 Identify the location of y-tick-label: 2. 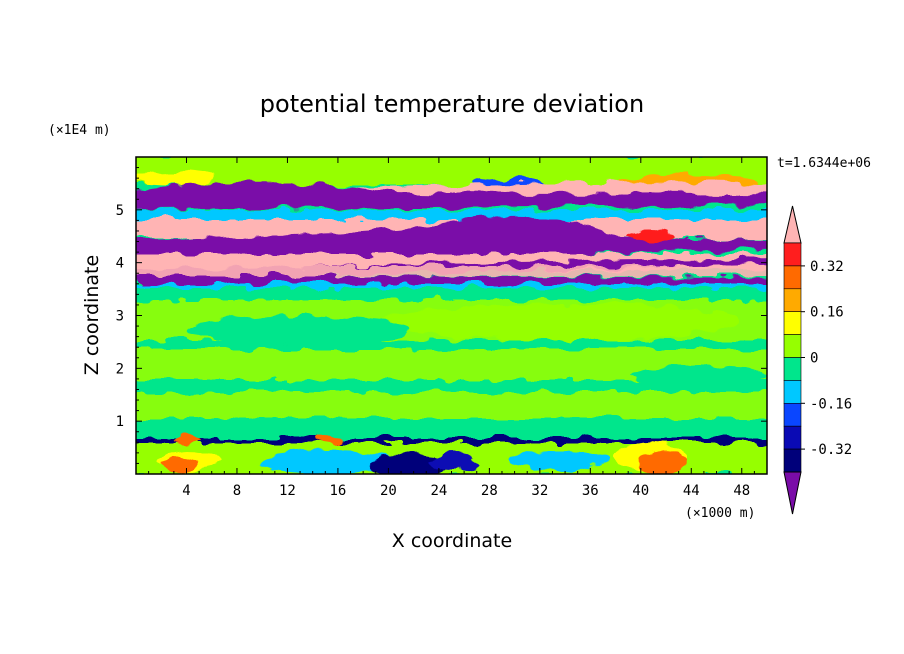
(120, 369).